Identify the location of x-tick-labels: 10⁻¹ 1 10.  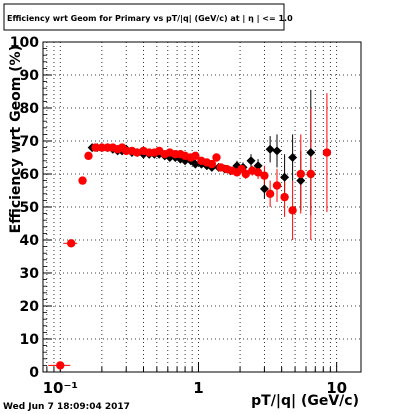
(195, 388).